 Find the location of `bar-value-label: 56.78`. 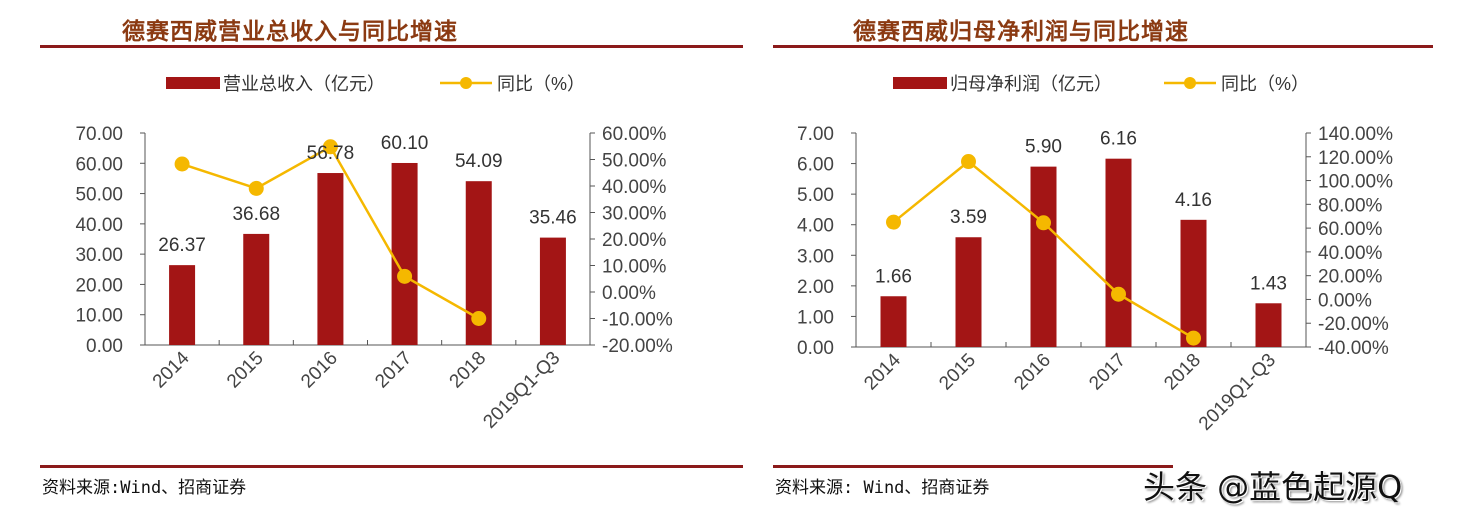

bar-value-label: 56.78 is located at coordinates (331, 153).